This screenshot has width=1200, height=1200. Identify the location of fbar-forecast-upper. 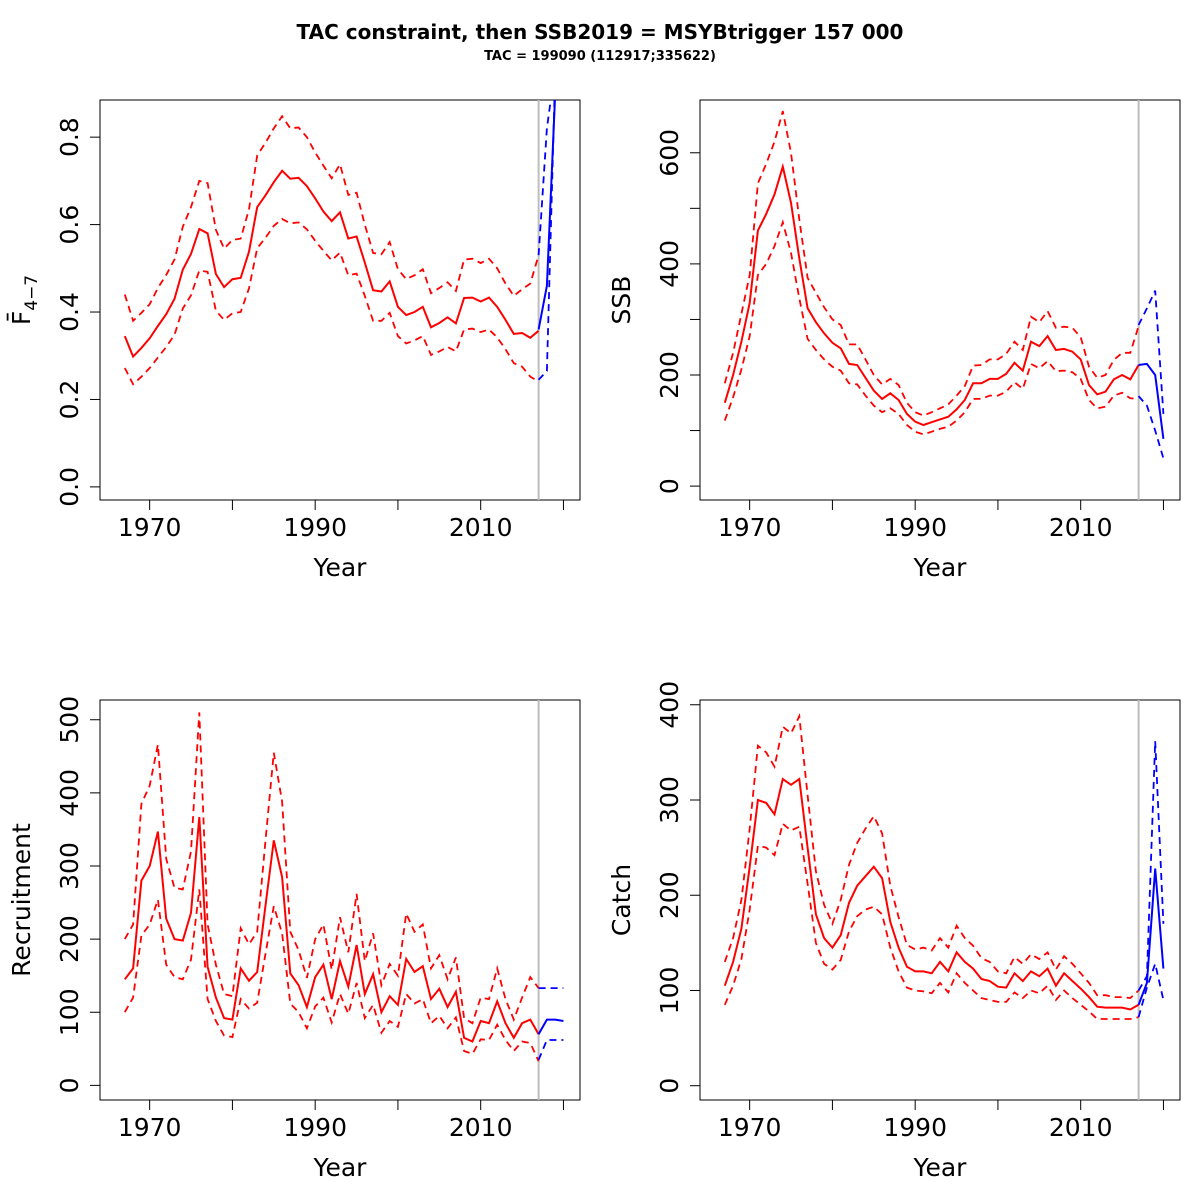
(544, 178).